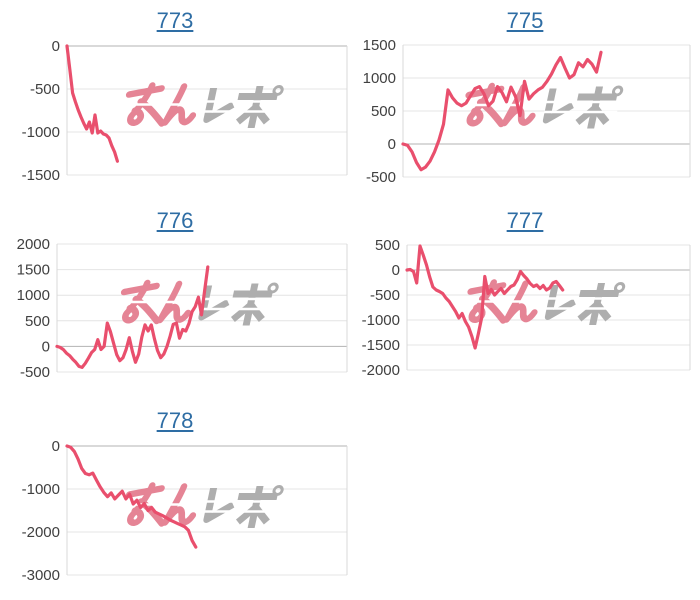 The height and width of the screenshot is (600, 700). I want to click on chart-canvas-776: 2000 1500 1000 500 0 -500, so click(182, 308).